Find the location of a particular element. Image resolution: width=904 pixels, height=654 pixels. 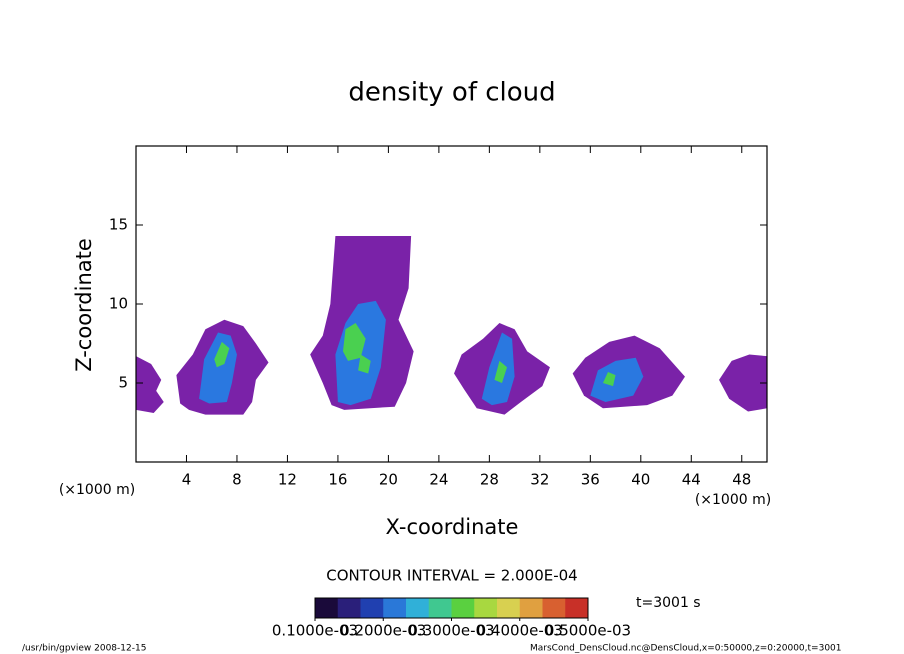

y-tick-label: 10 is located at coordinates (118, 304).